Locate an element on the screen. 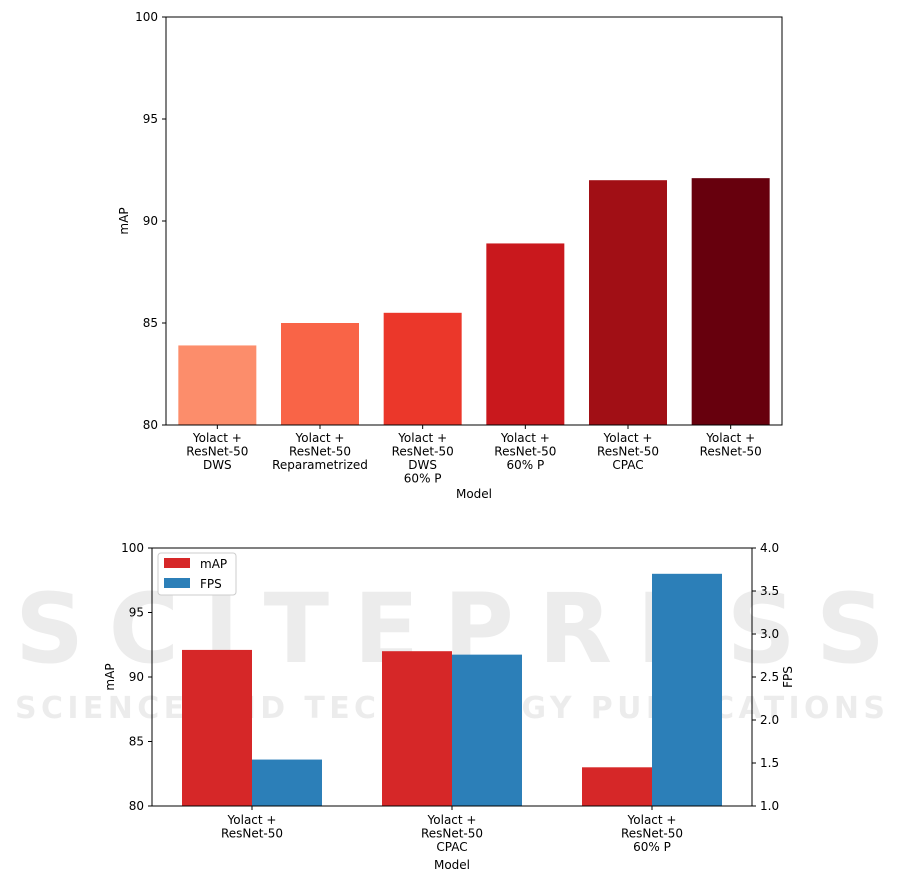 Image resolution: width=901 pixels, height=892 pixels. x-tick-label: Reparametrized is located at coordinates (320, 465).